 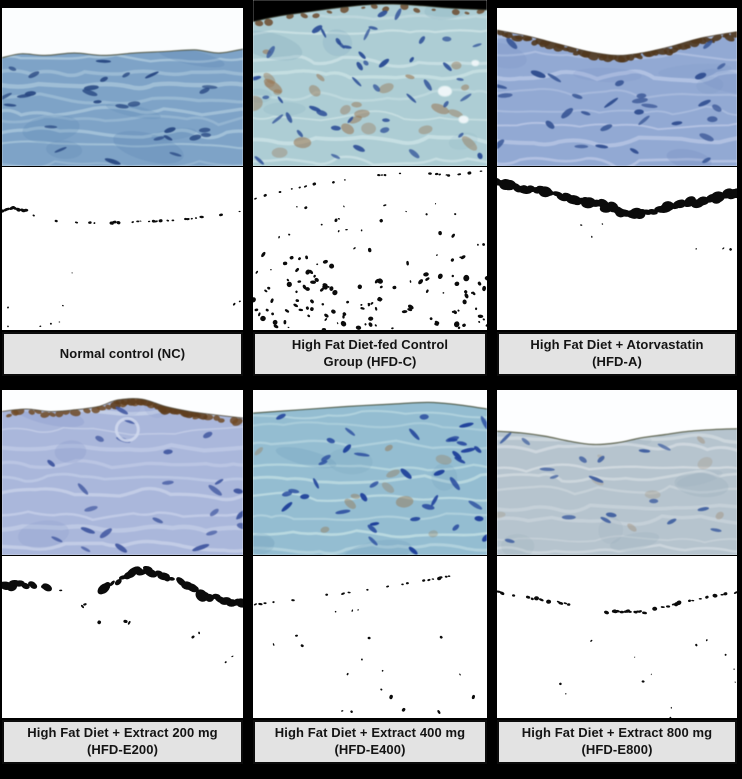 What do you see at coordinates (122, 637) in the screenshot?
I see `threshold-mask-hfd-e200` at bounding box center [122, 637].